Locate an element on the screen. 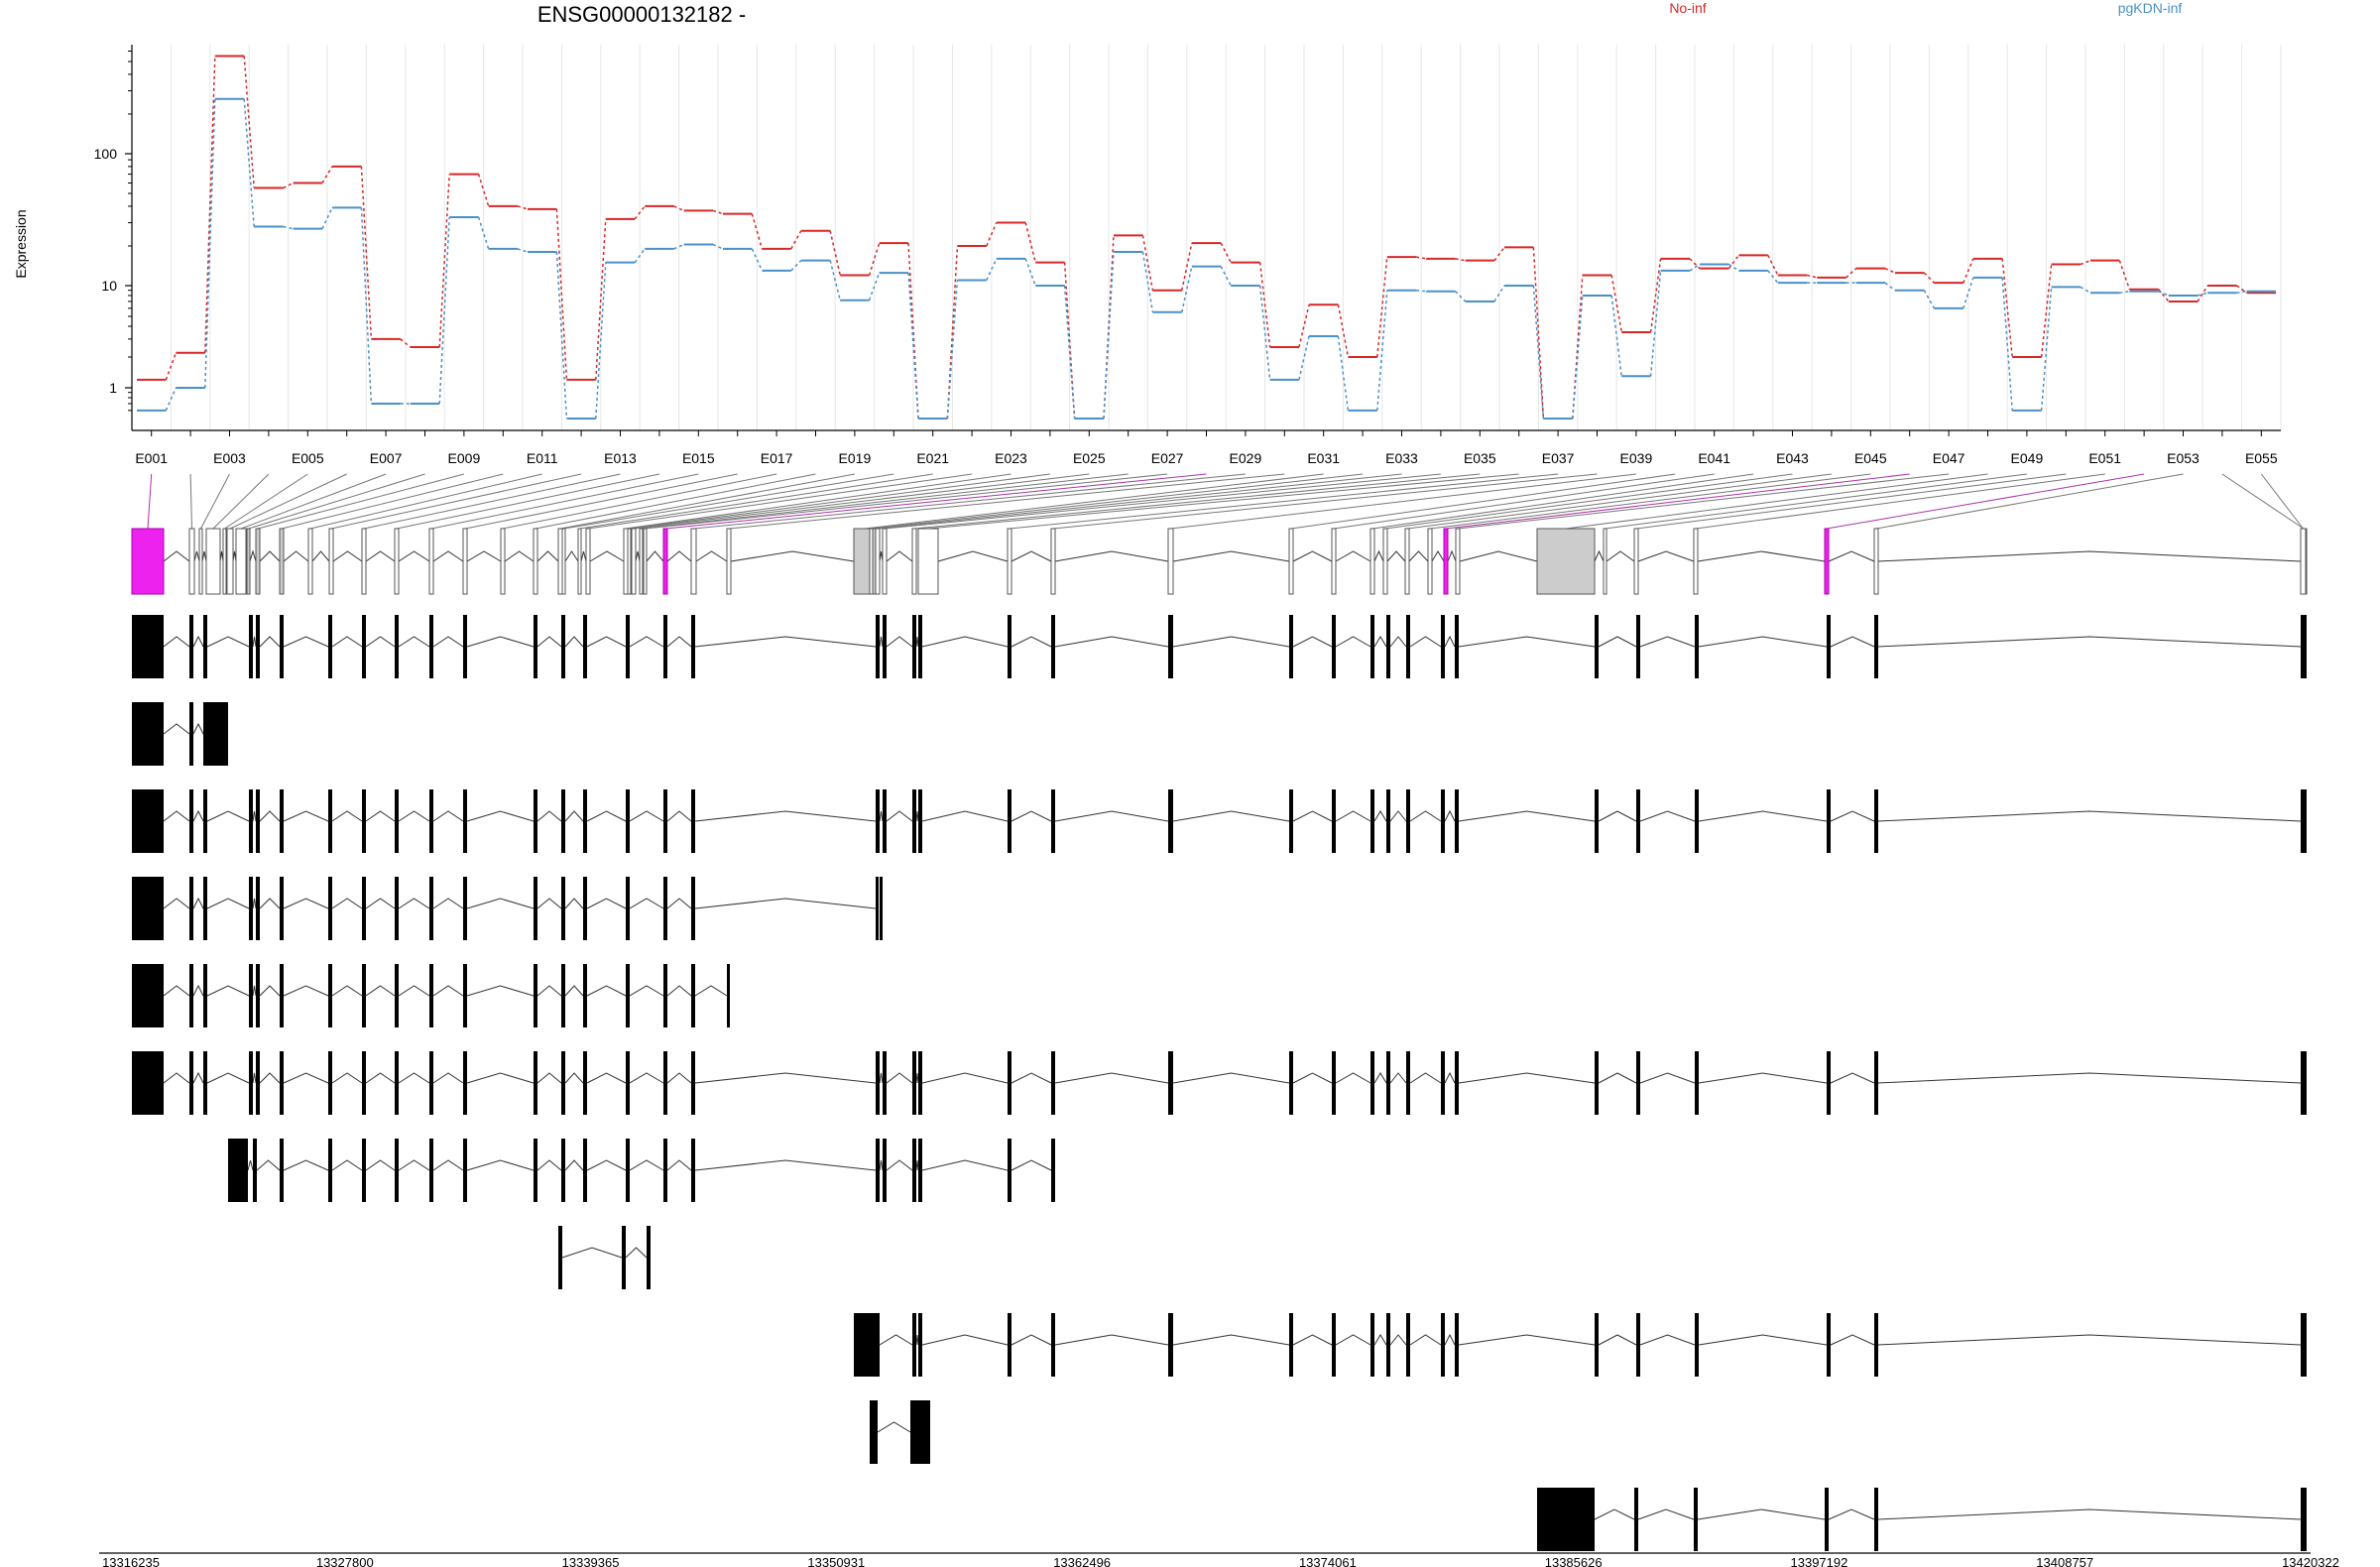  x-tick-label: E041 is located at coordinates (1714, 458).